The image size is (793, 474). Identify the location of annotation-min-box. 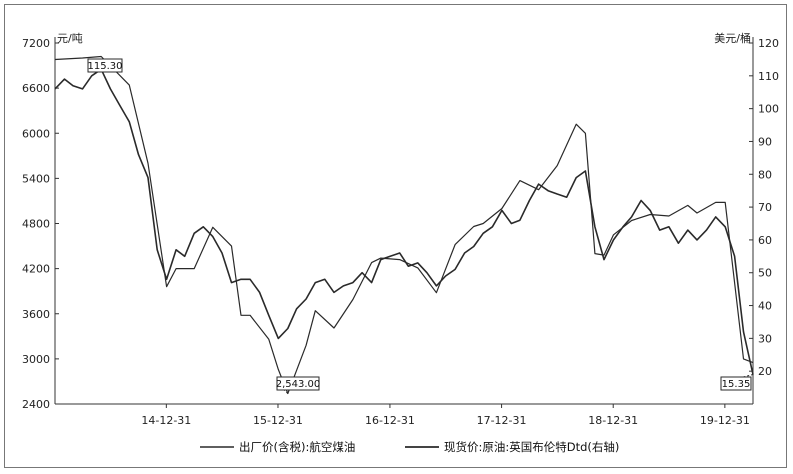
(298, 383).